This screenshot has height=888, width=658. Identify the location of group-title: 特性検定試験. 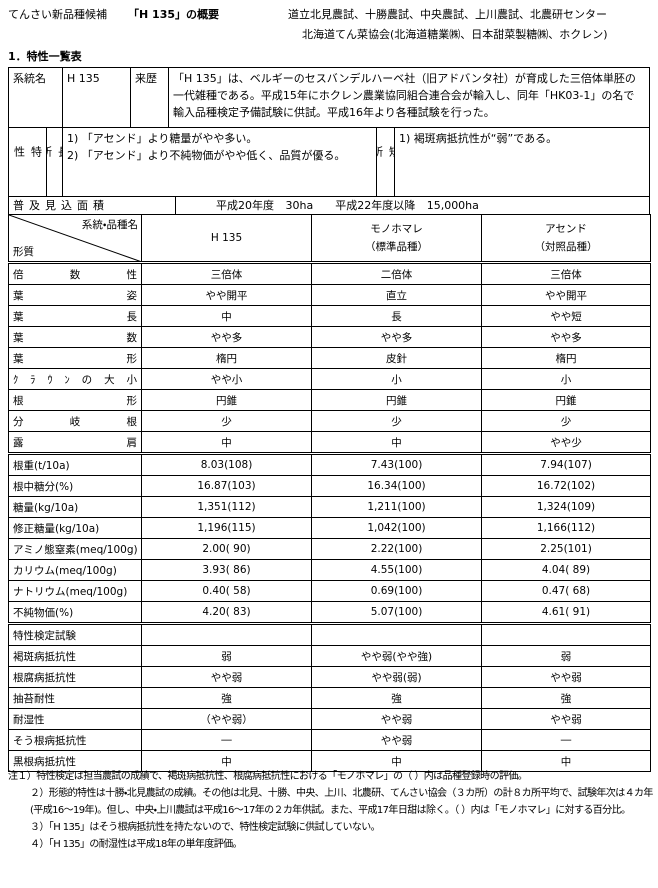
(75, 634).